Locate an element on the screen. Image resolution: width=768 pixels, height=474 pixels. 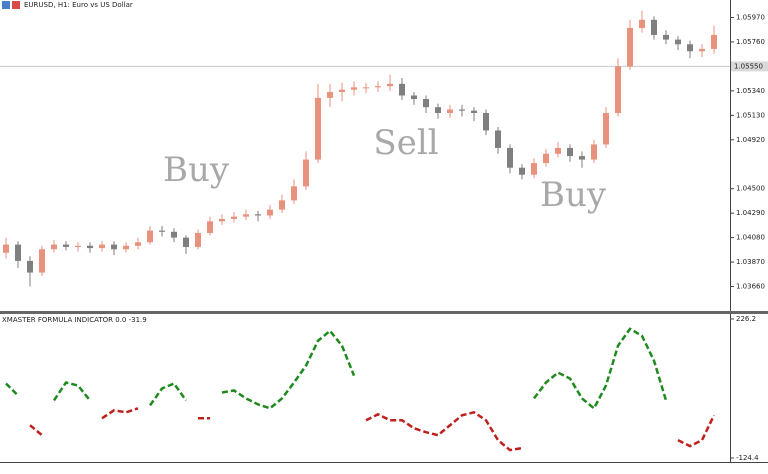
y-tick-label: 1.04080 is located at coordinates (750, 238).